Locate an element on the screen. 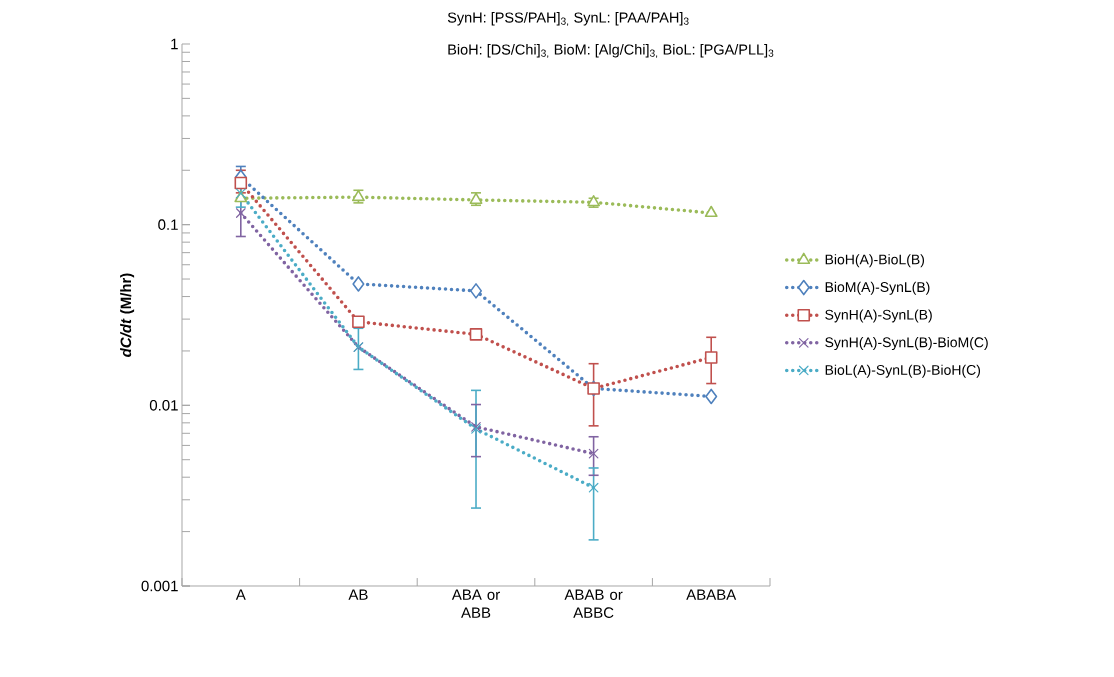 The image size is (1114, 677). annotation: BioH: [DS/Chi]$_{3,}$ BioM: [Alg/Chi]$_{3,}$ BioL: [PGA/PLL]$_{3}$ is located at coordinates (611, 51).